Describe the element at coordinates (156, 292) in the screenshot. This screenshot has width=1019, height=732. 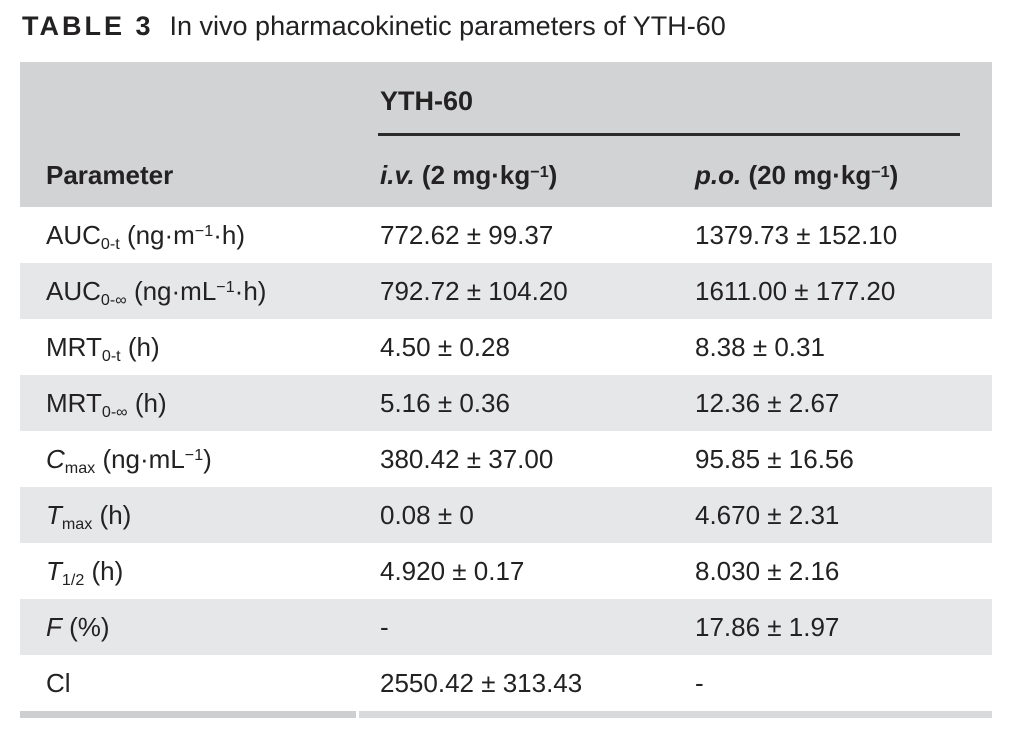
I see `parameter-cell: AUC0-∞ (ng·mL−1·h)` at that location.